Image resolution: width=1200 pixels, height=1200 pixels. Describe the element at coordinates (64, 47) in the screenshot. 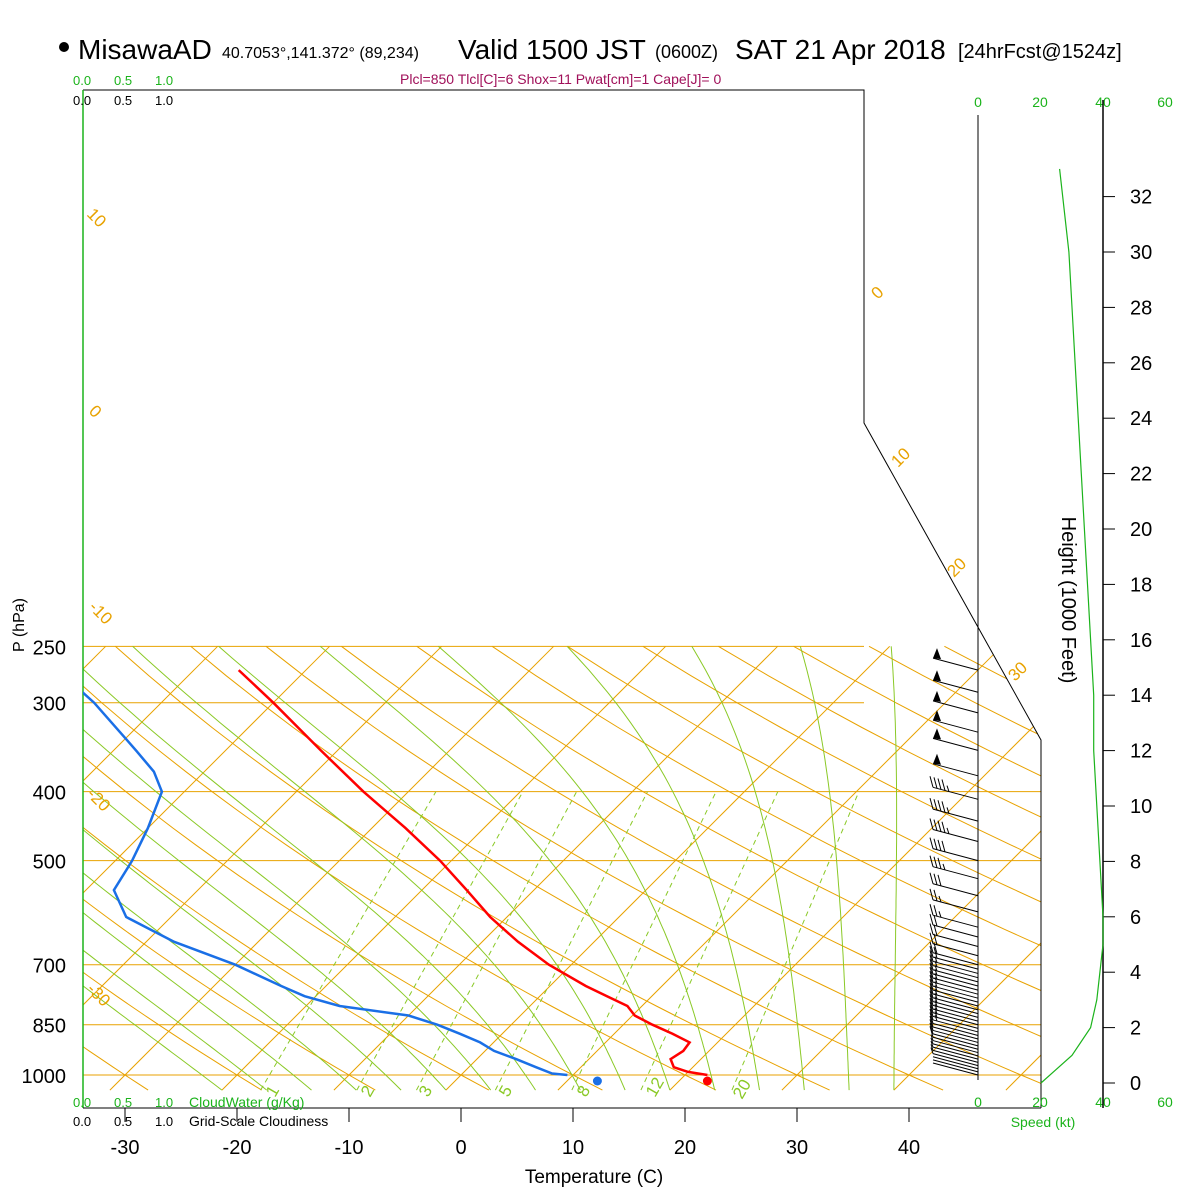

I see `station-dot-icon` at that location.